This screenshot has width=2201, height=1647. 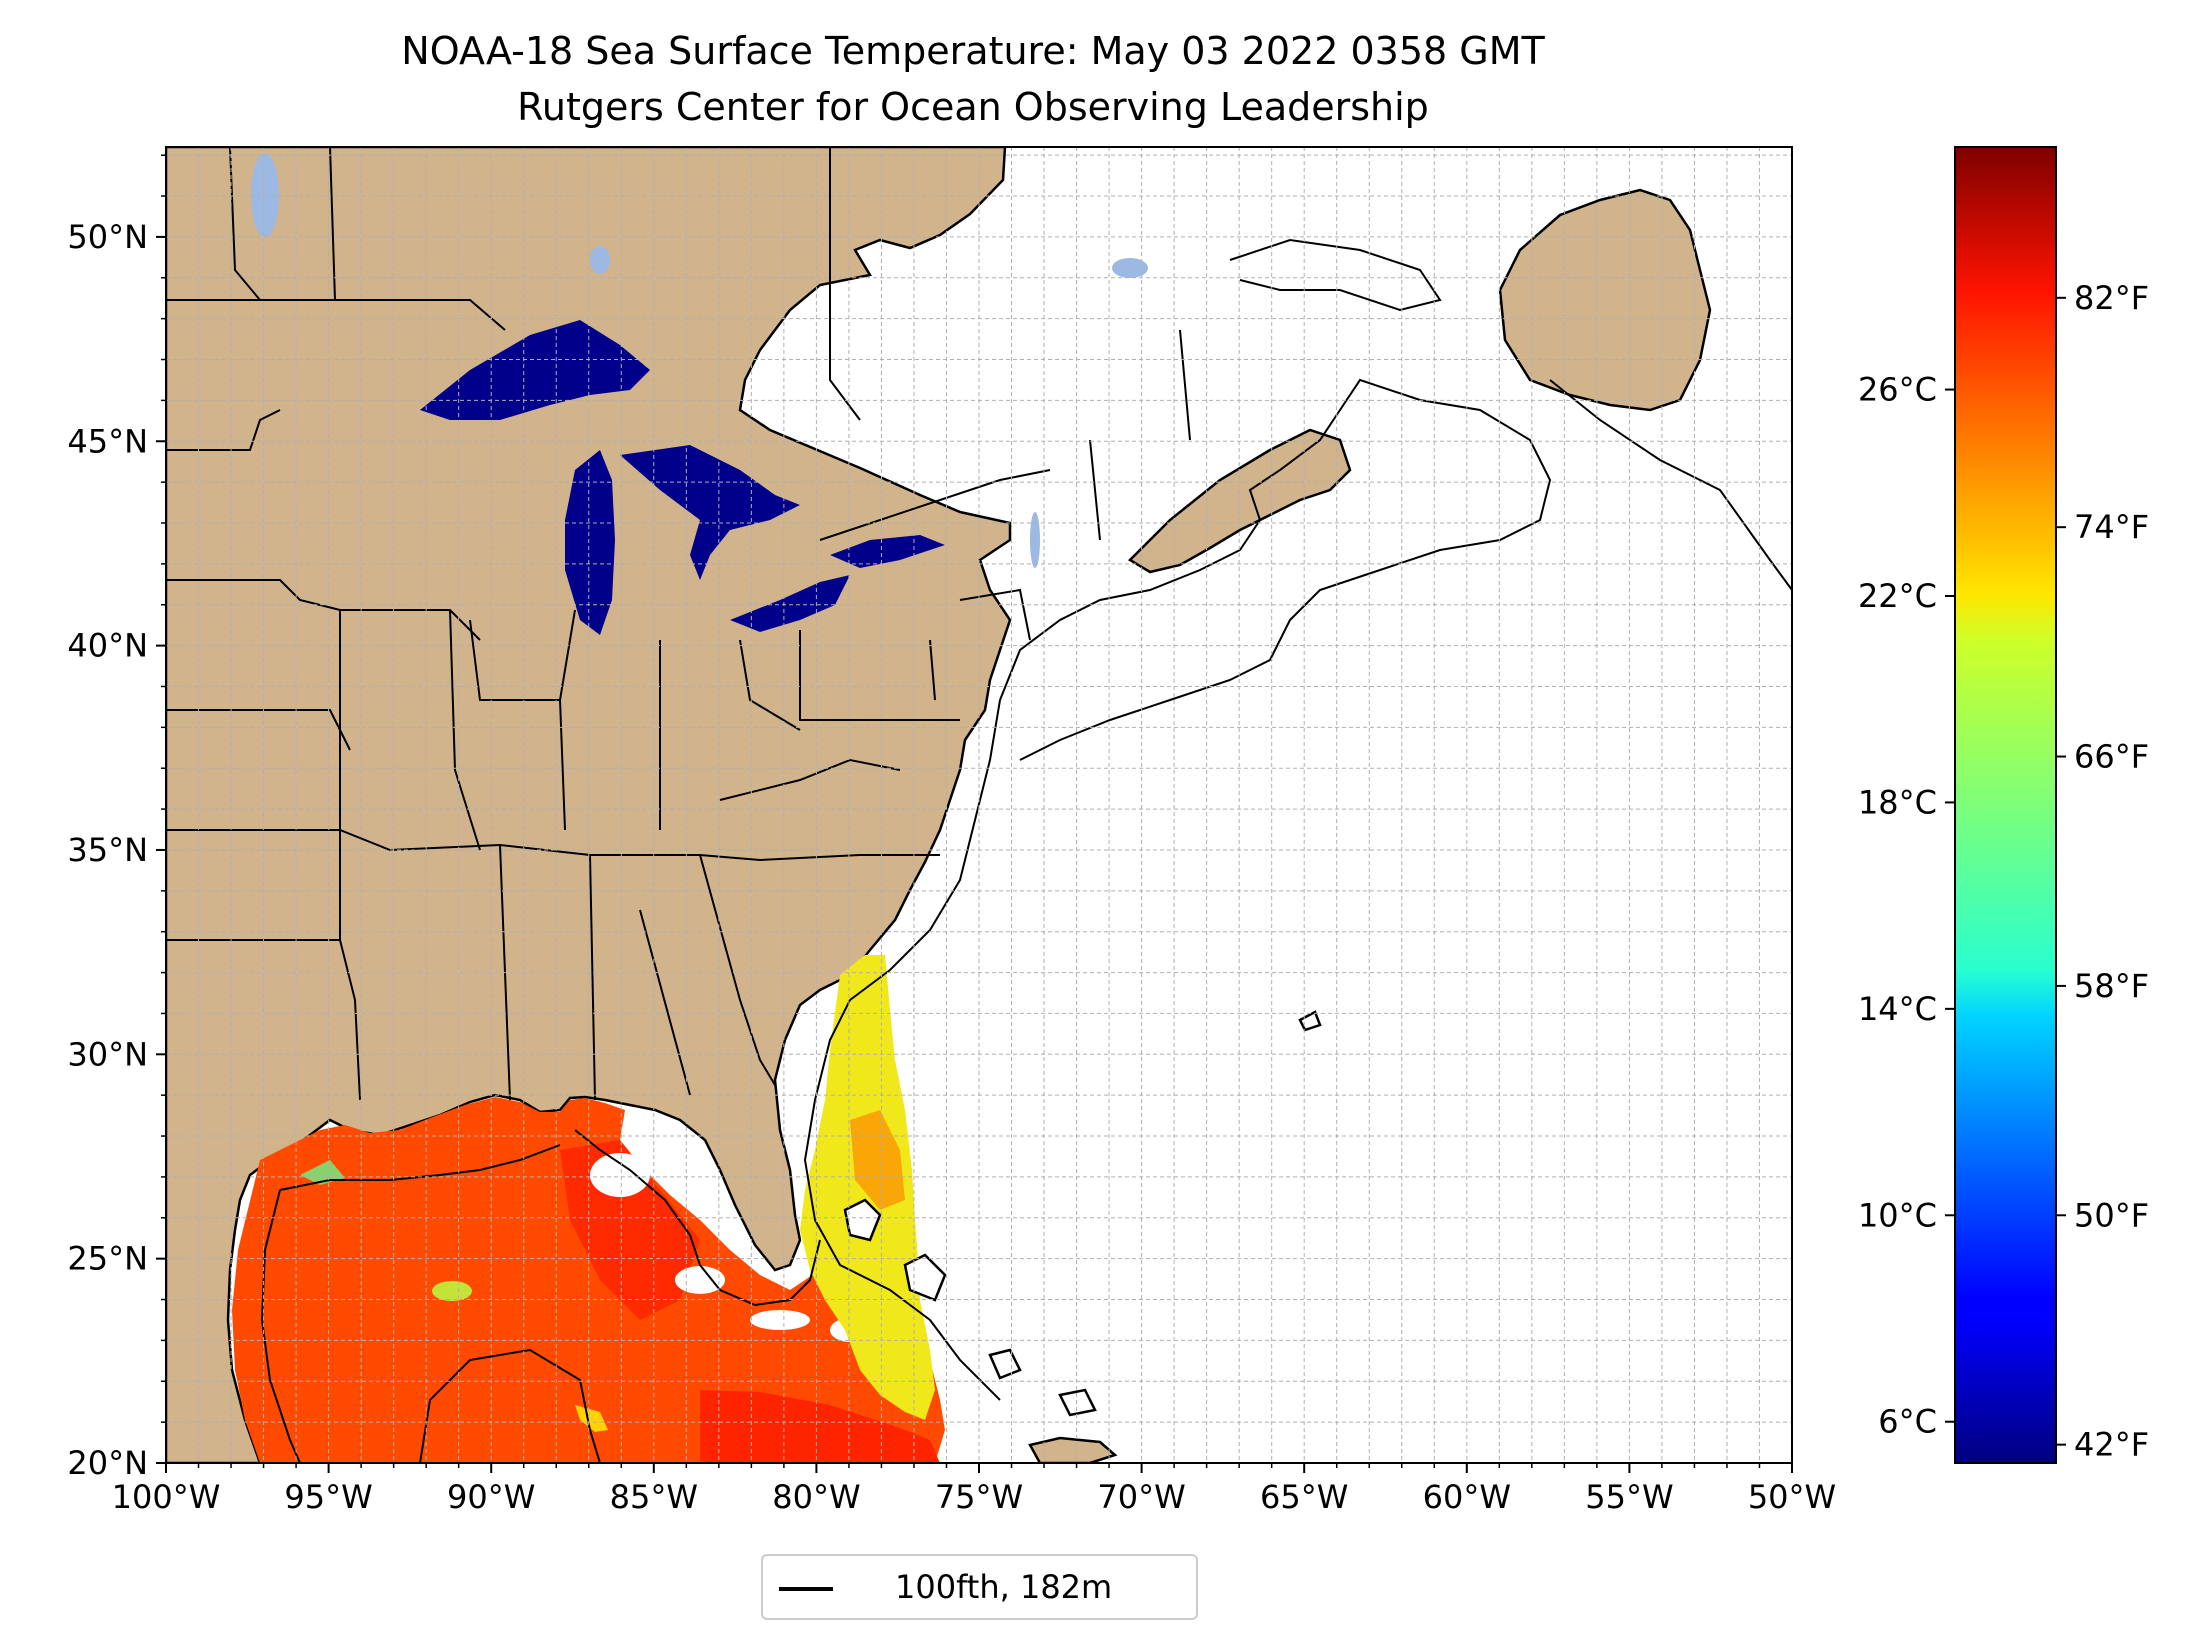 I want to click on lon-tick-label: 80°W, so click(x=816, y=1497).